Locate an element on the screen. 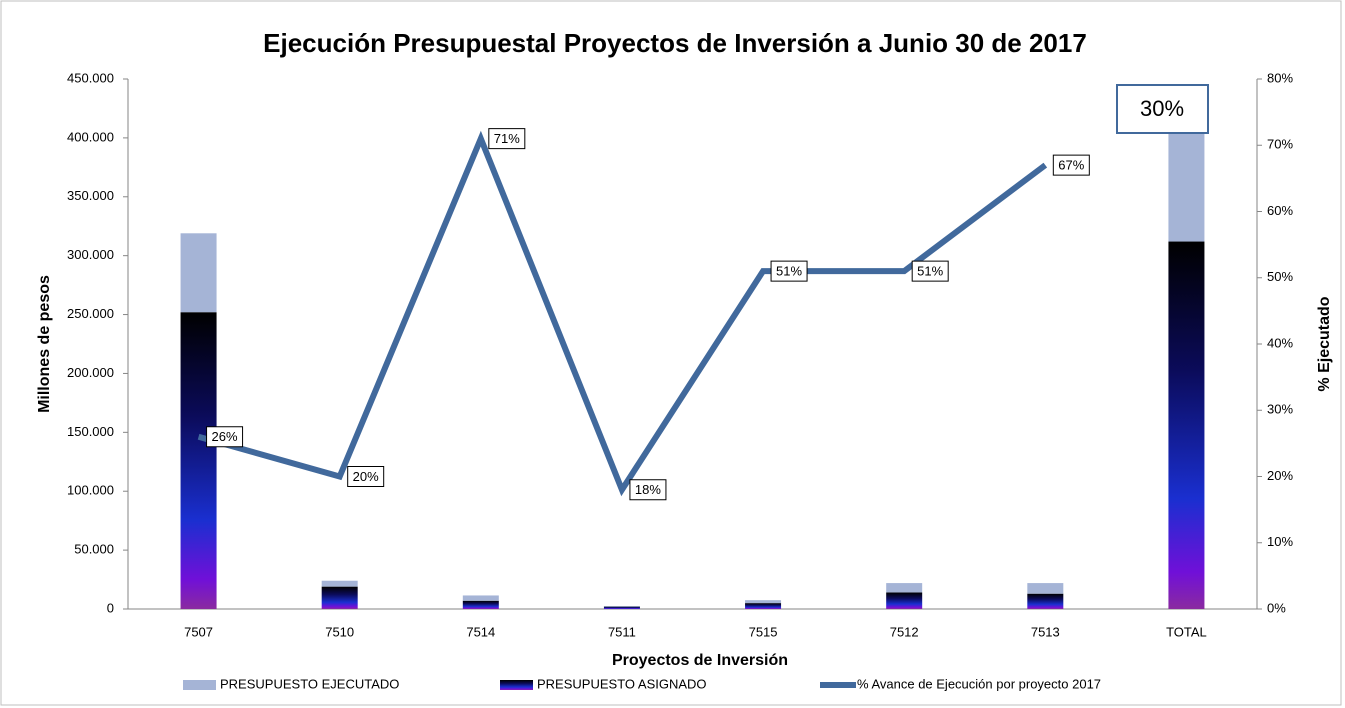 Image resolution: width=1345 pixels, height=708 pixels. legend-label: PRESUPUESTO ASIGNADO is located at coordinates (622, 683).